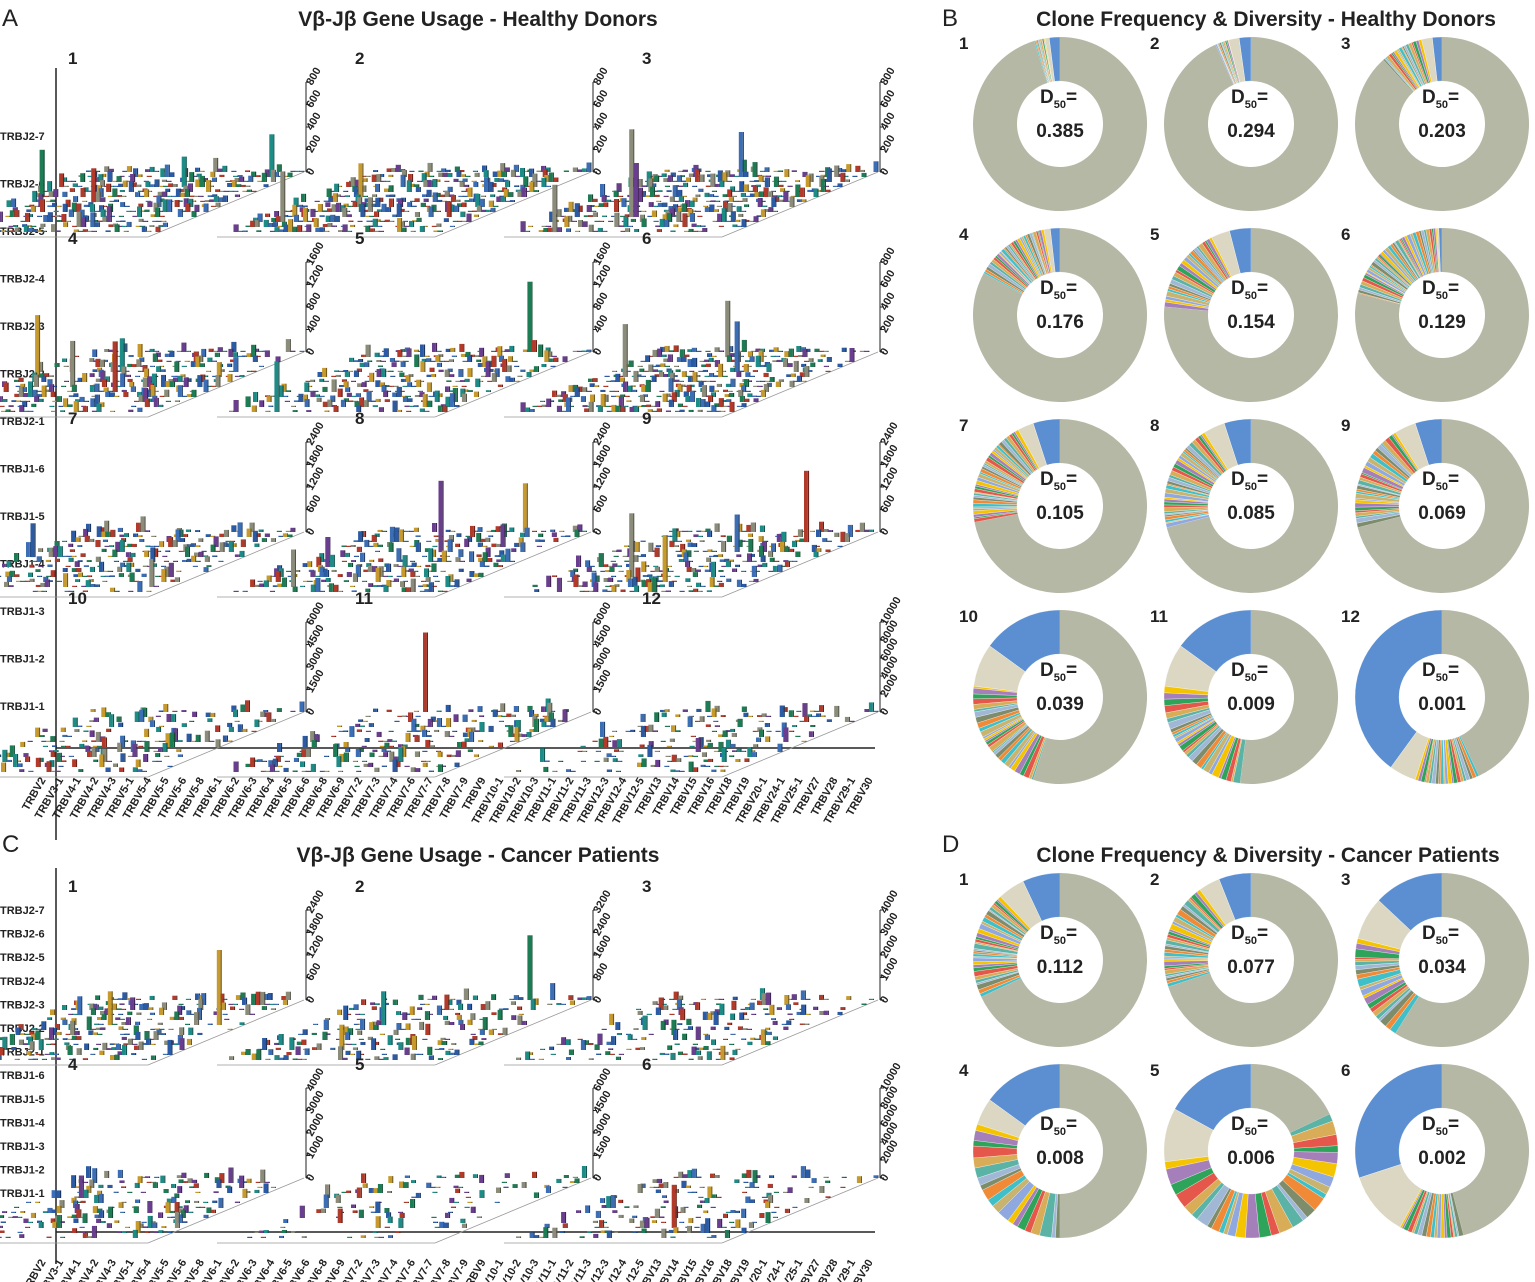 The image size is (1535, 1282). I want to click on z-tick-label: 200, so click(601, 144).